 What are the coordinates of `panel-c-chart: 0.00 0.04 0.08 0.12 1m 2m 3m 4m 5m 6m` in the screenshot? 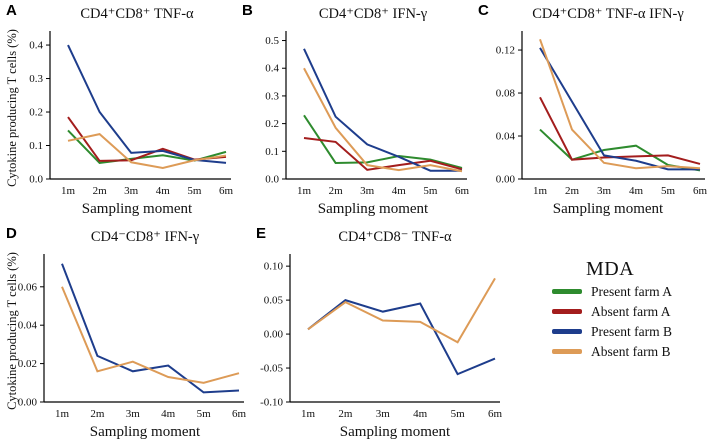 It's located at (602, 114).